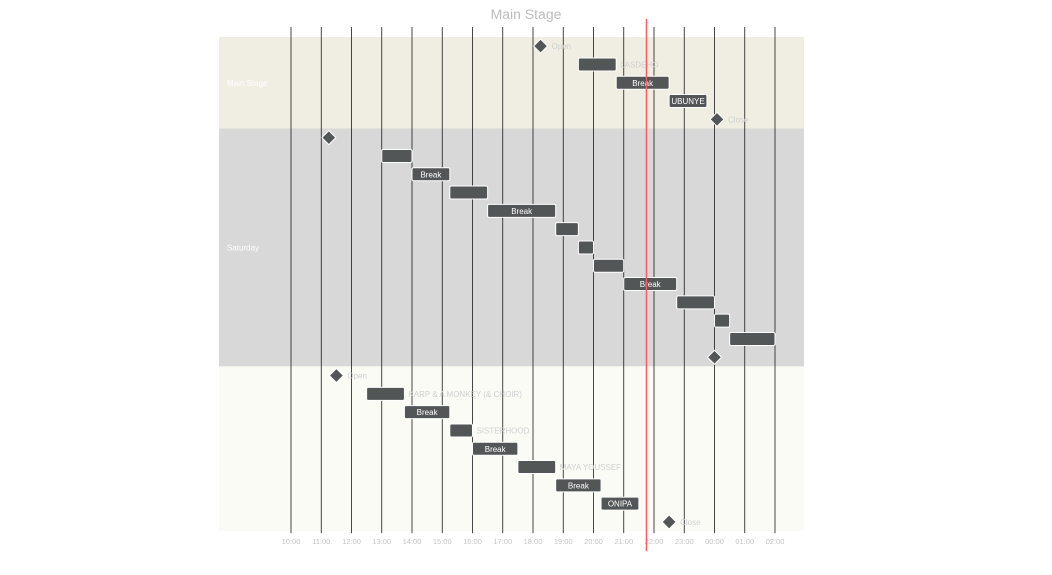  I want to click on tick-label: 11:00, so click(321, 541).